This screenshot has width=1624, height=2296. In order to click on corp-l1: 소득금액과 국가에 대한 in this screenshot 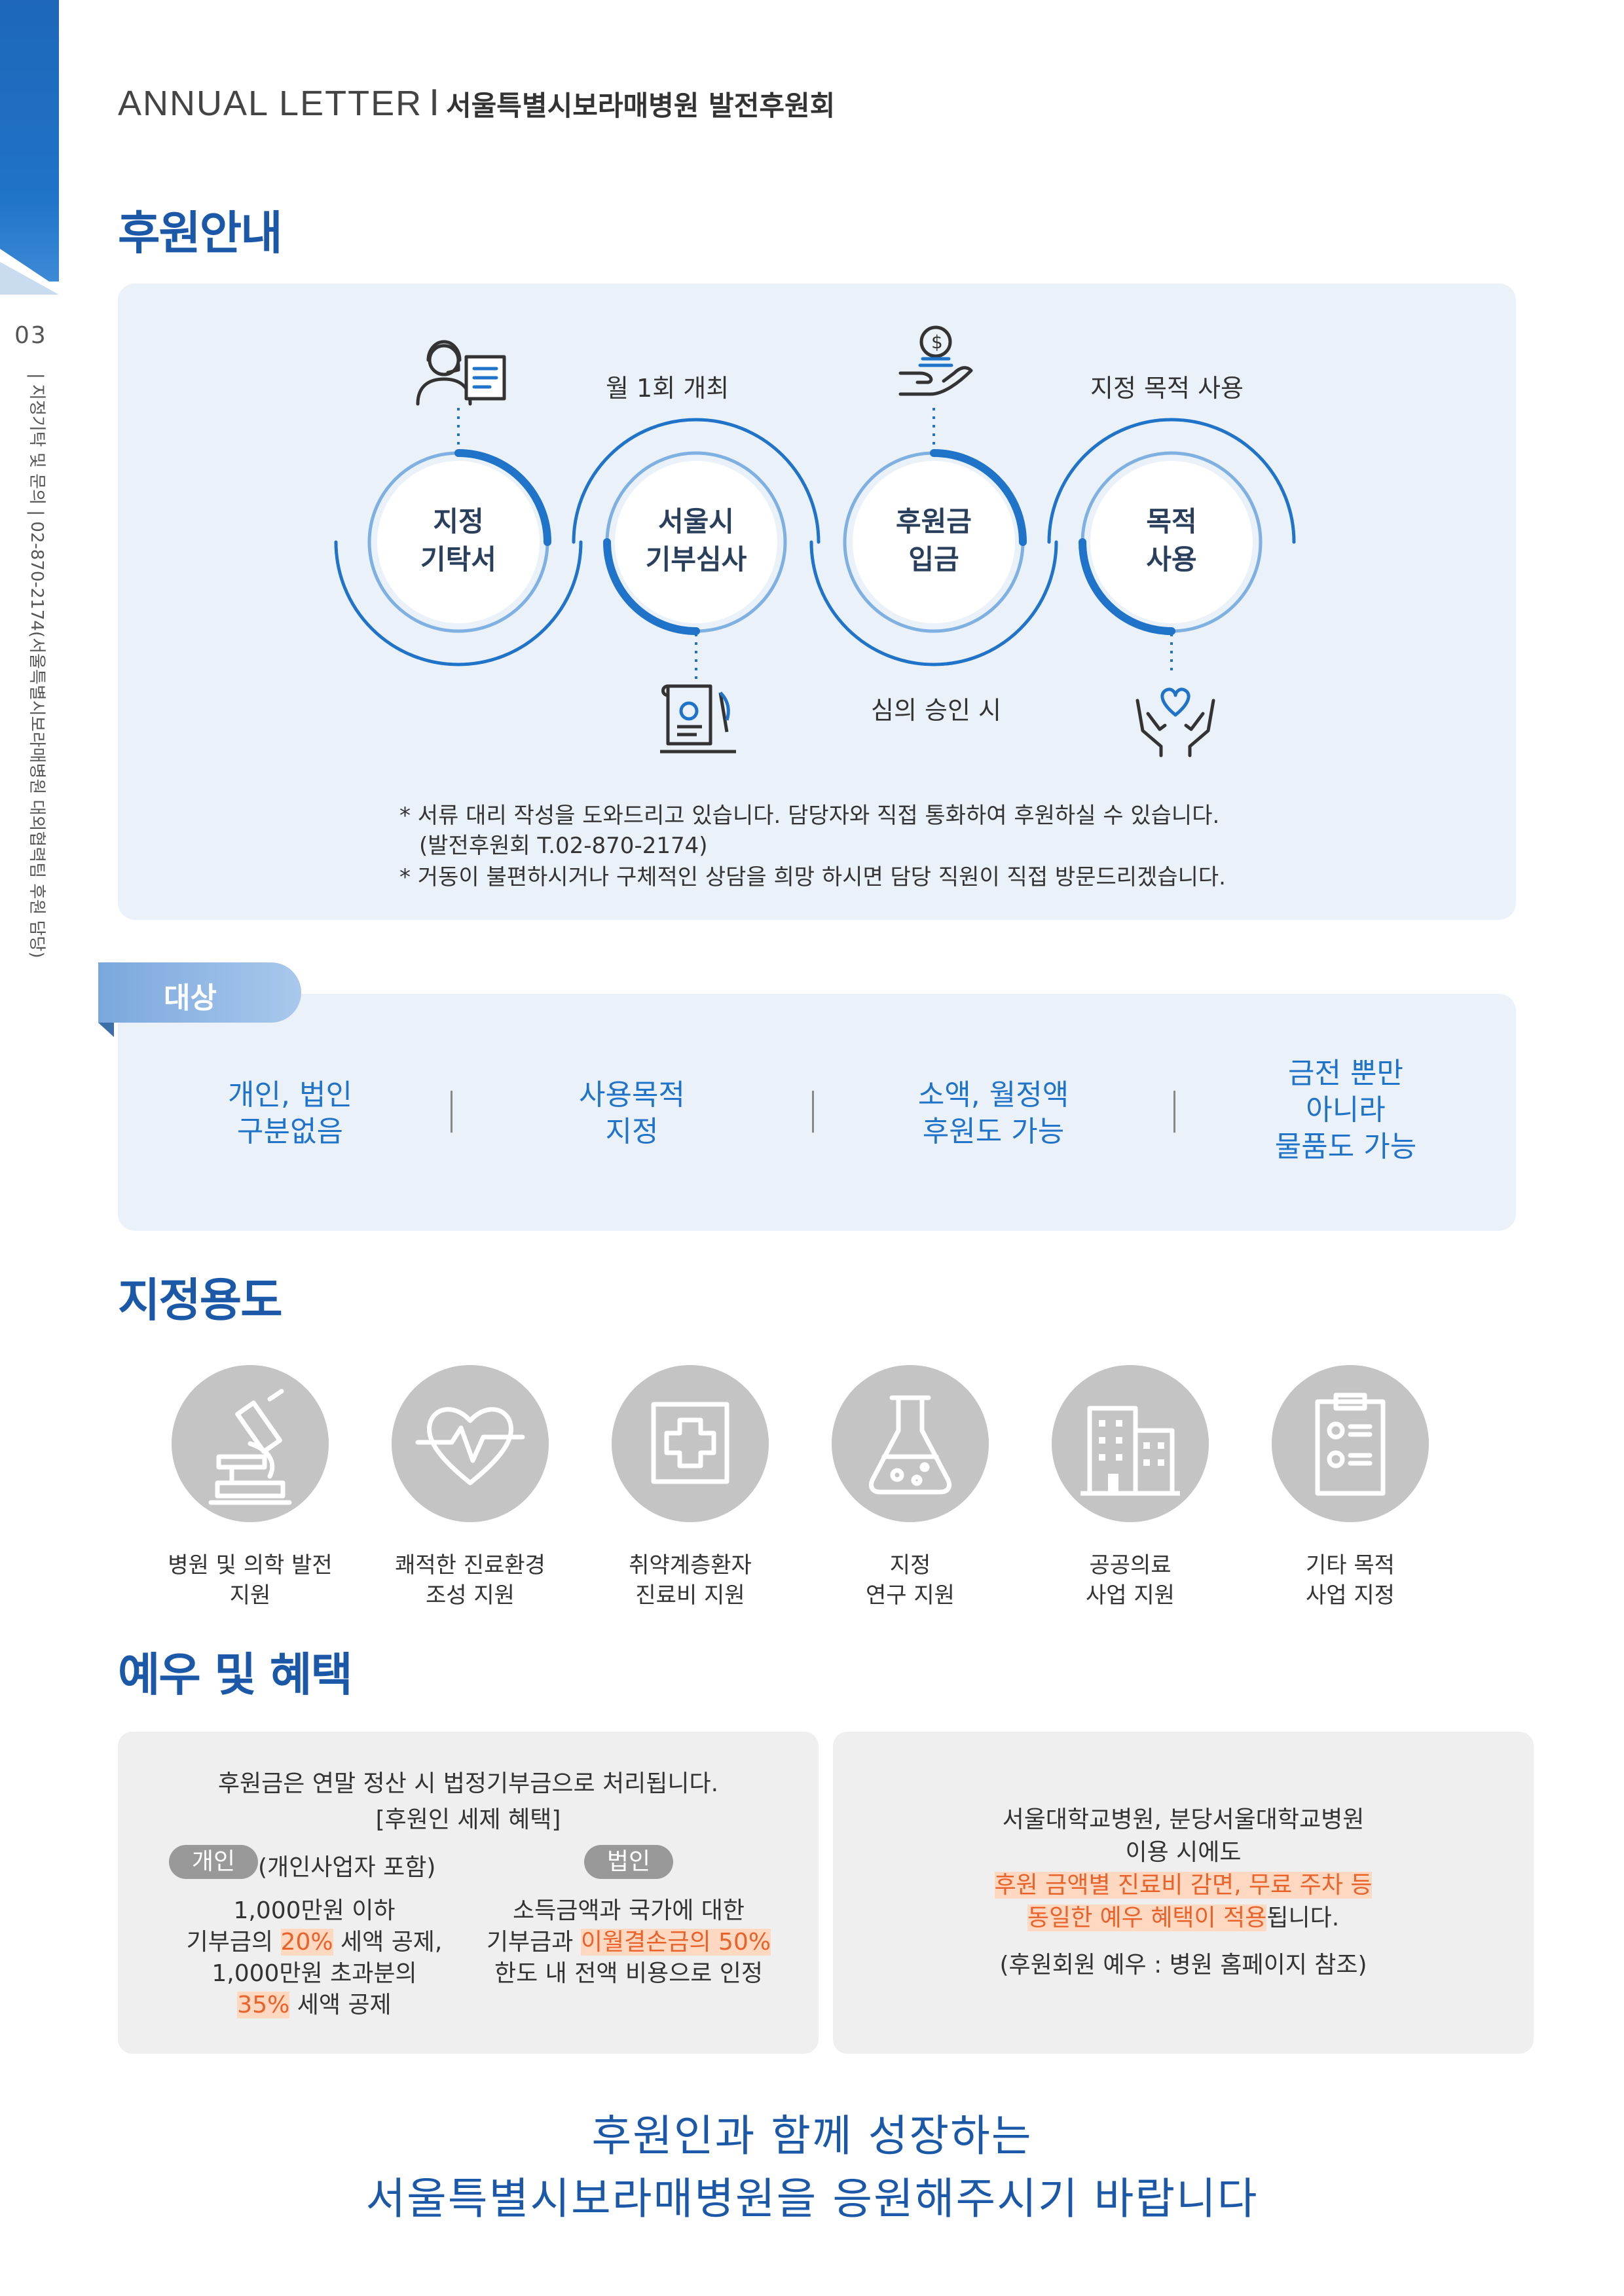, I will do `click(628, 1910)`.